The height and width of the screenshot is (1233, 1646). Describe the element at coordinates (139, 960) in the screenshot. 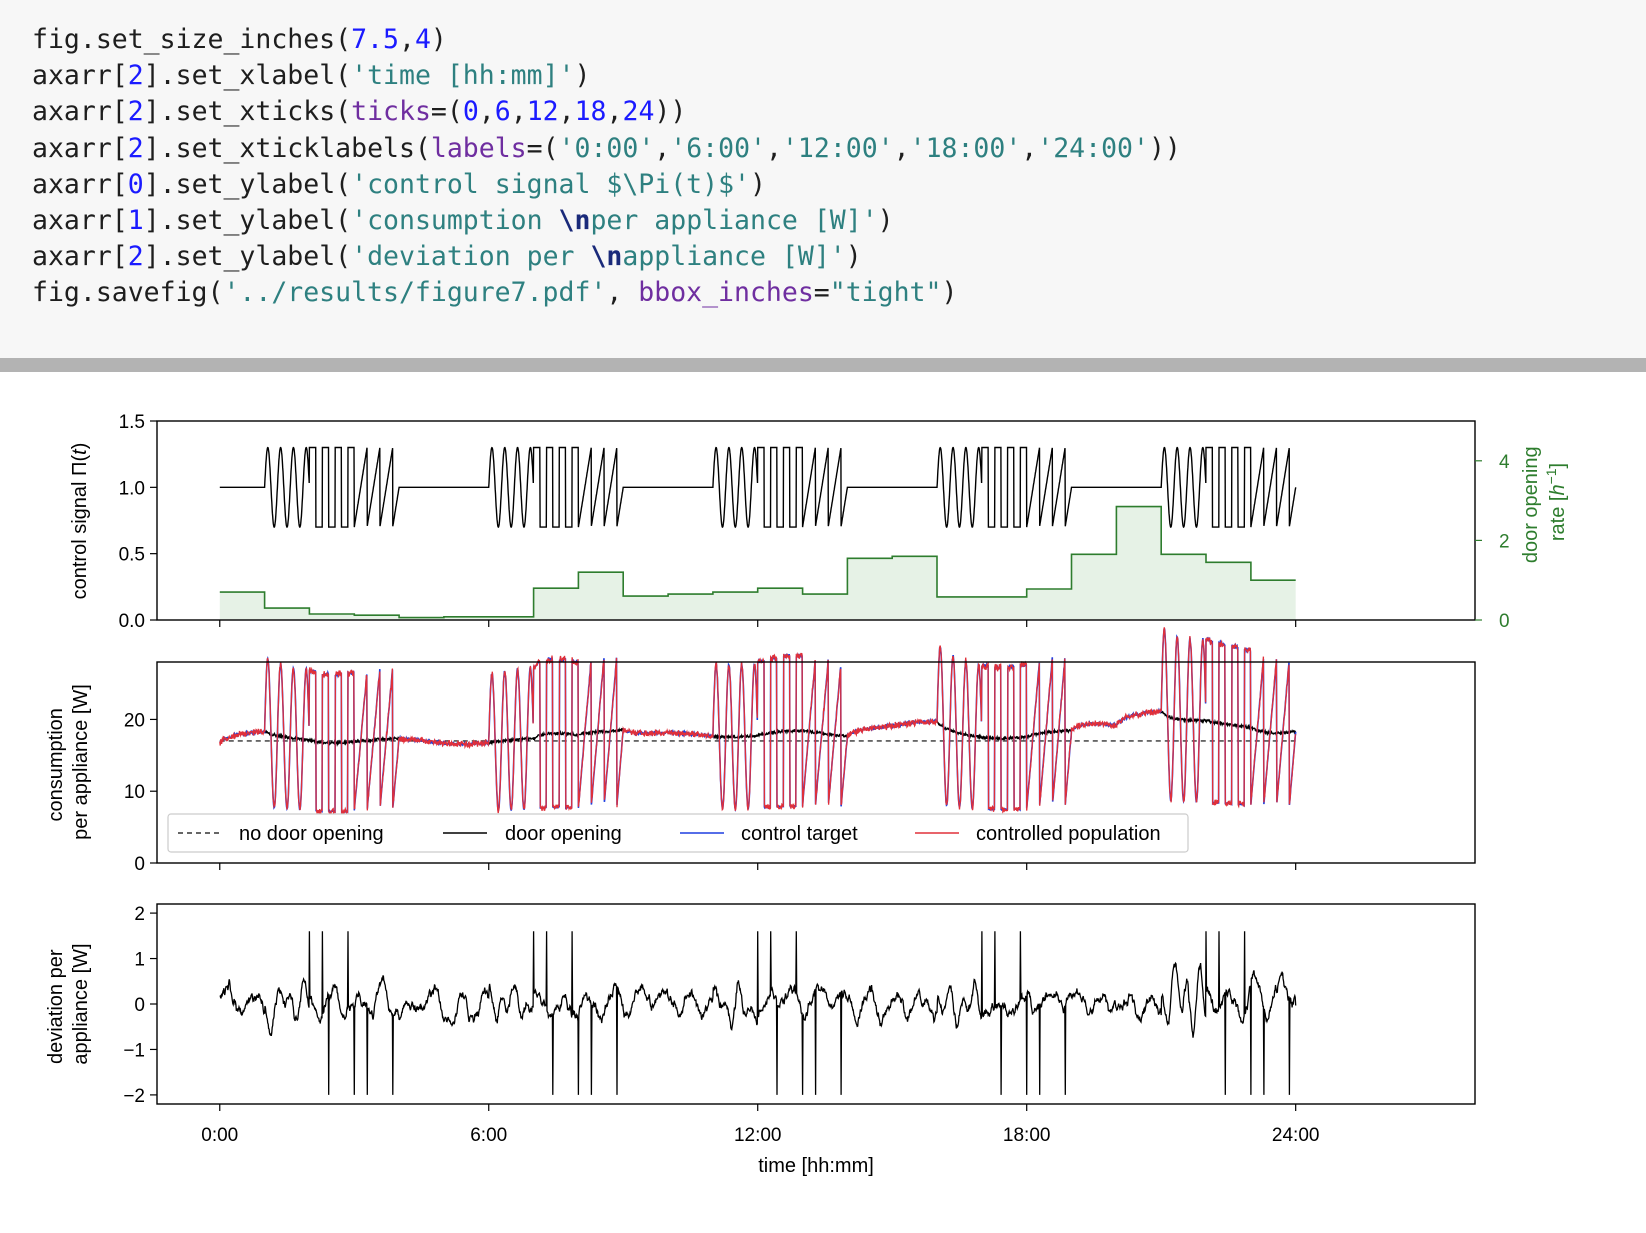

I see `y-tick-label: 1` at that location.